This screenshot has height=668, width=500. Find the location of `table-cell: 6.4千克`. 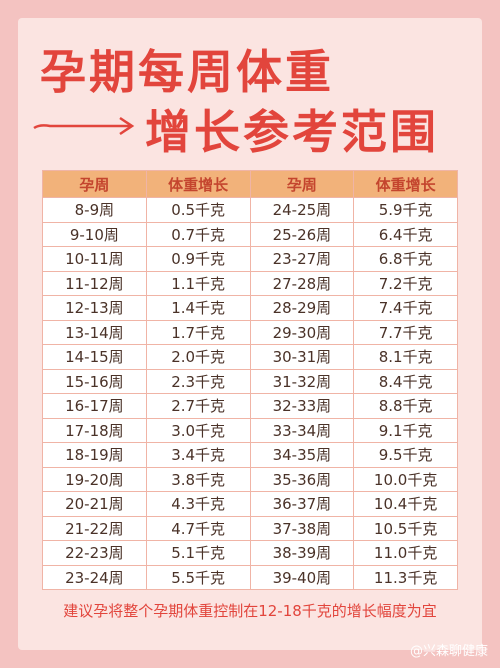

table-cell: 6.4千克 is located at coordinates (405, 234).